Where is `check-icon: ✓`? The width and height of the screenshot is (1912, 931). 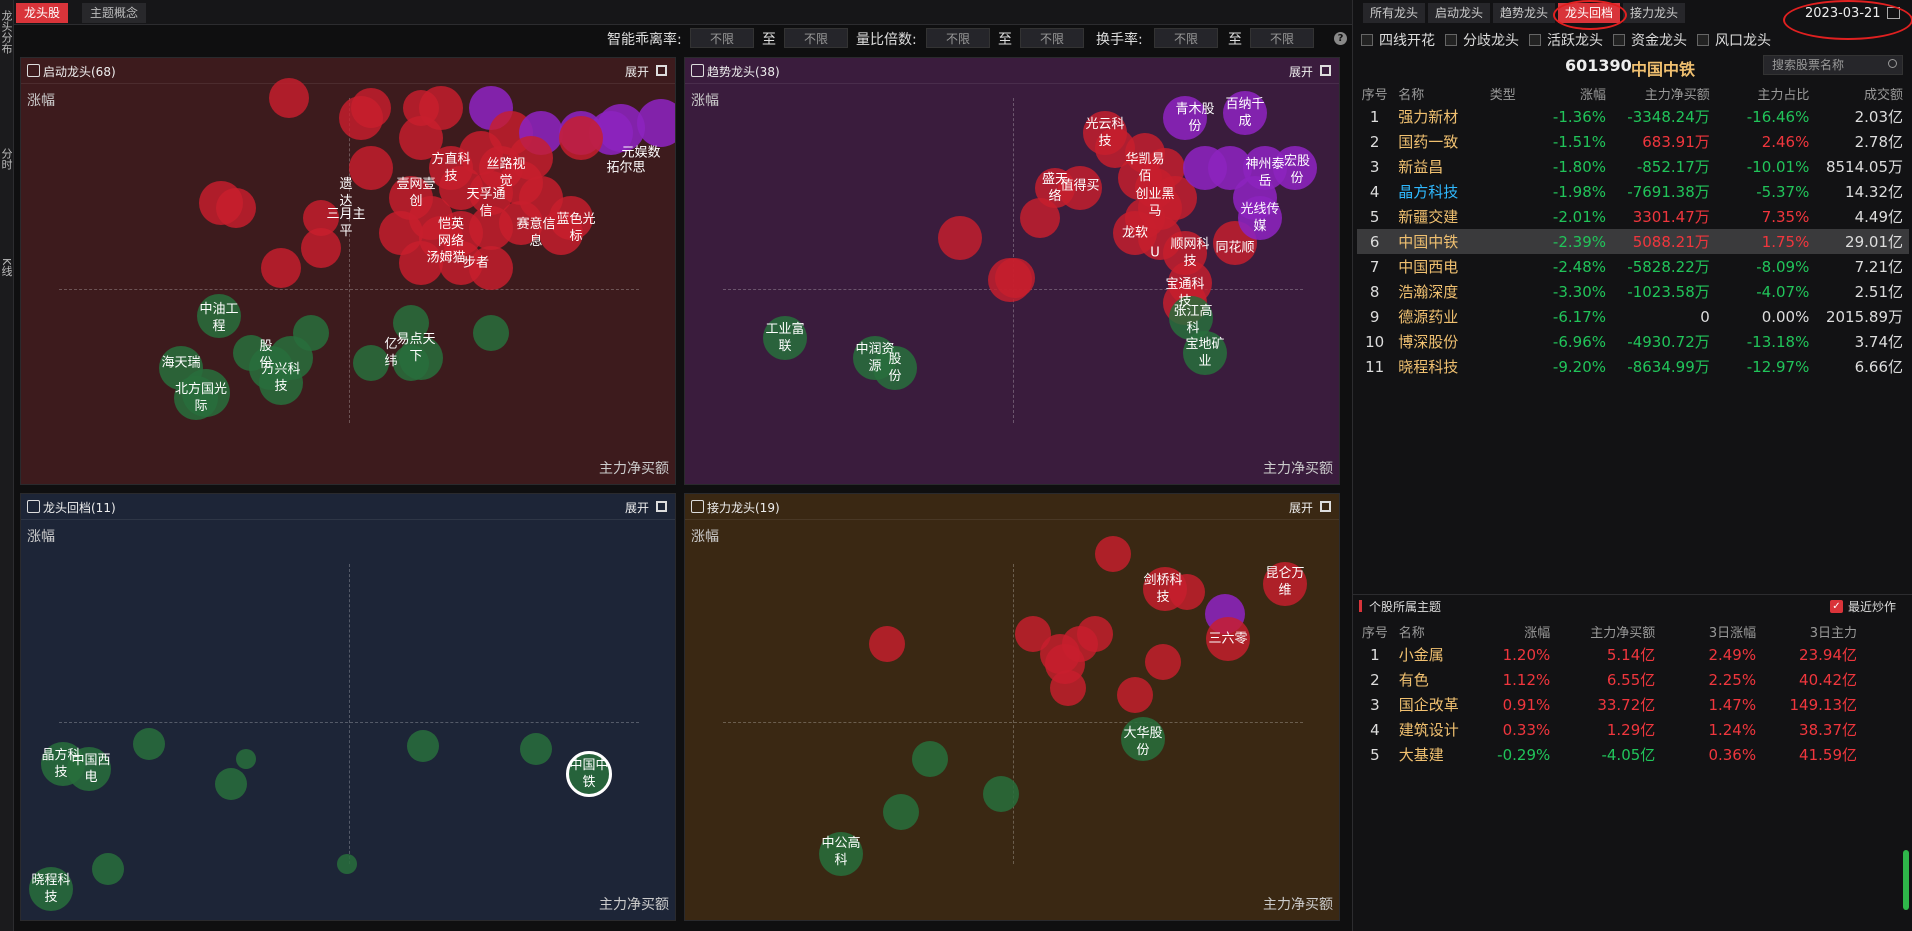
check-icon: ✓ is located at coordinates (1836, 606).